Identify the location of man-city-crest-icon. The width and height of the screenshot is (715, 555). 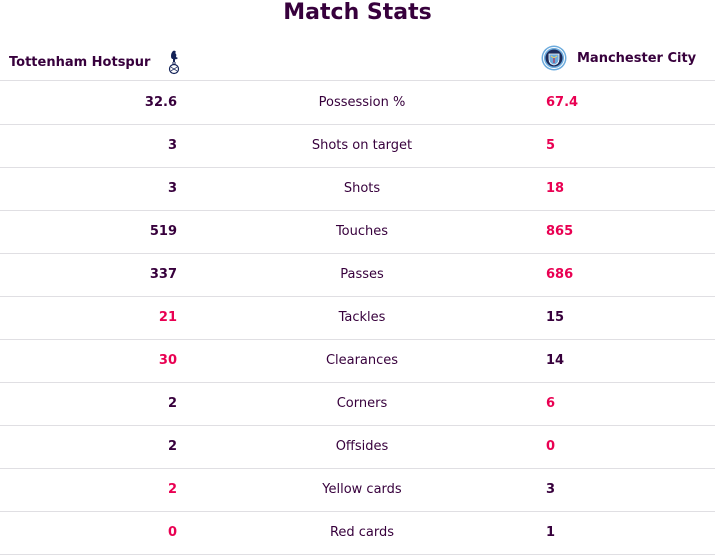
(554, 58).